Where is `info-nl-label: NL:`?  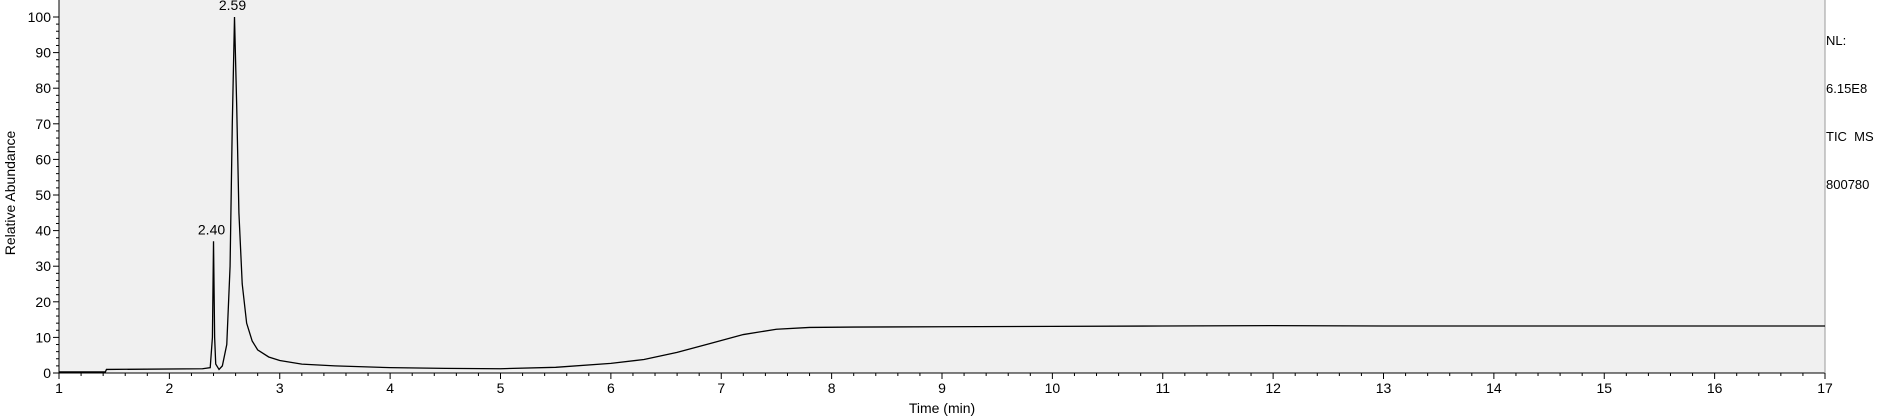 info-nl-label: NL: is located at coordinates (1836, 40).